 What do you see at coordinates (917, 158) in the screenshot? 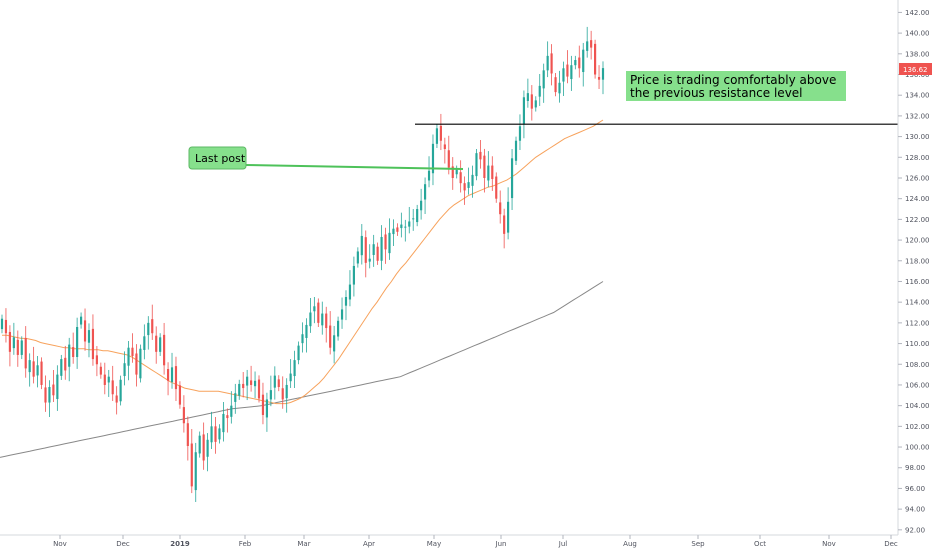
I see `y-tick-label: 128.00` at bounding box center [917, 158].